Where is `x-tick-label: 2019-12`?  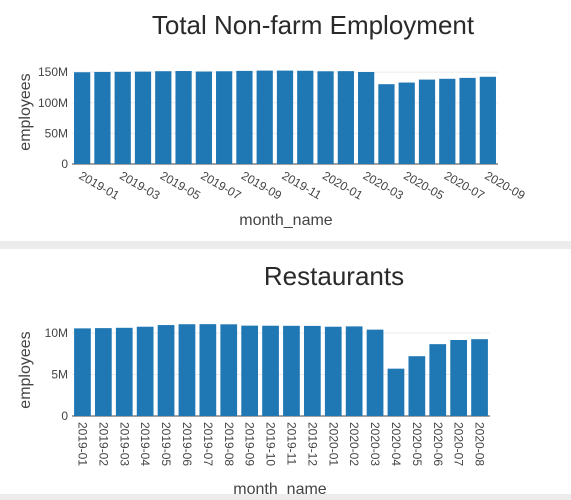 x-tick-label: 2019-12 is located at coordinates (312, 444).